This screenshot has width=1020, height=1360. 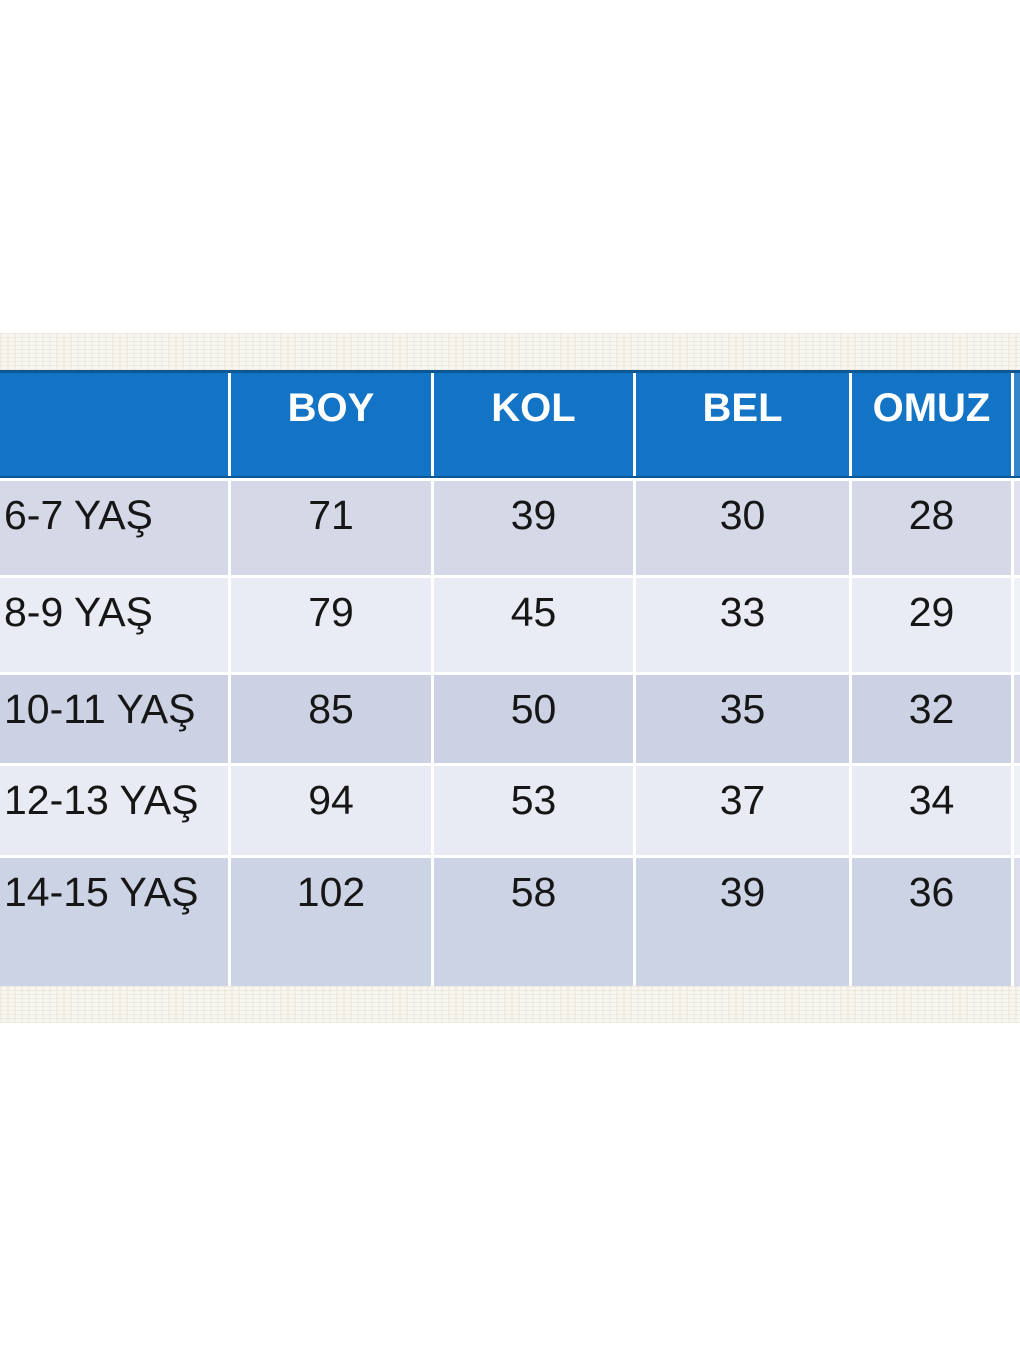 What do you see at coordinates (931, 719) in the screenshot?
I see `value-cell-omuz: 32` at bounding box center [931, 719].